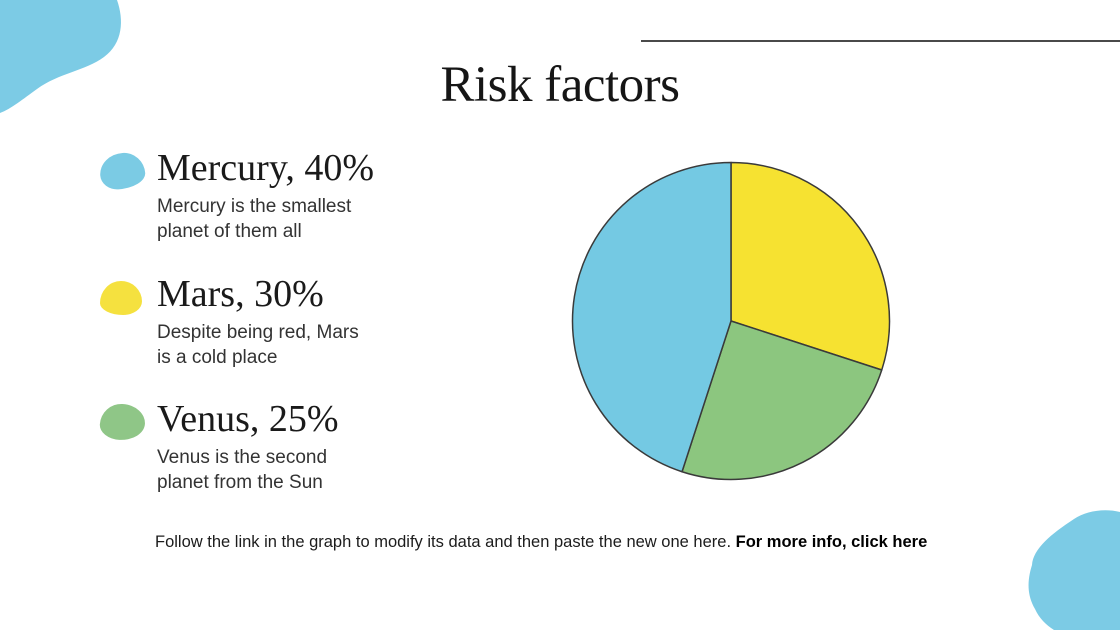 The height and width of the screenshot is (630, 1120). Describe the element at coordinates (880, 41) in the screenshot. I see `top-divider-line` at that location.